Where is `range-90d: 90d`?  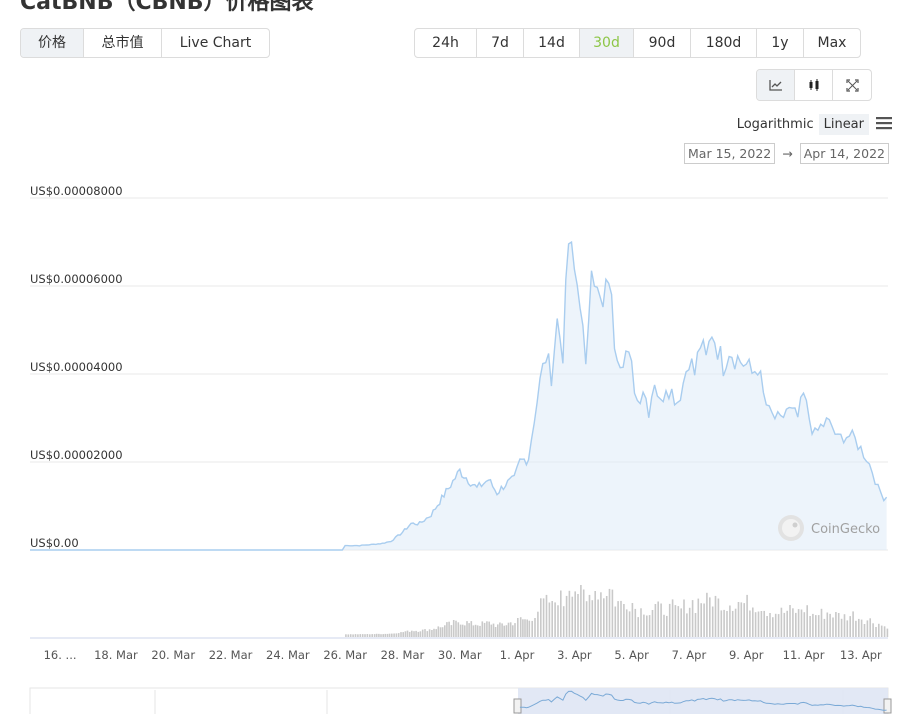 range-90d: 90d is located at coordinates (662, 43).